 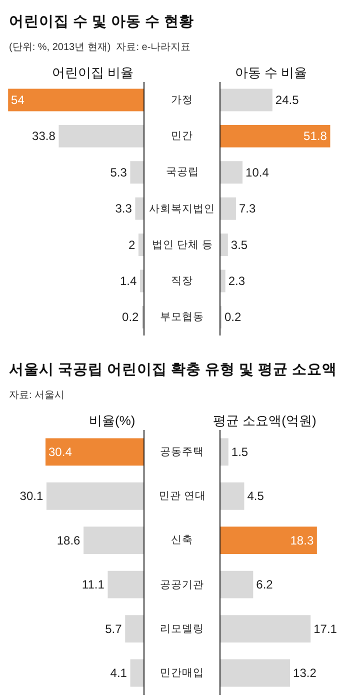 What do you see at coordinates (239, 451) in the screenshot?
I see `data-label: 1.5` at bounding box center [239, 451].